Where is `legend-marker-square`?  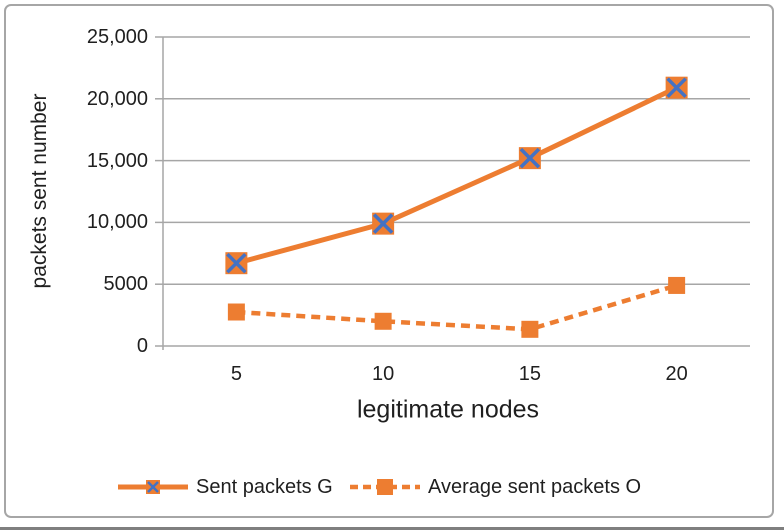 legend-marker-square is located at coordinates (385, 487).